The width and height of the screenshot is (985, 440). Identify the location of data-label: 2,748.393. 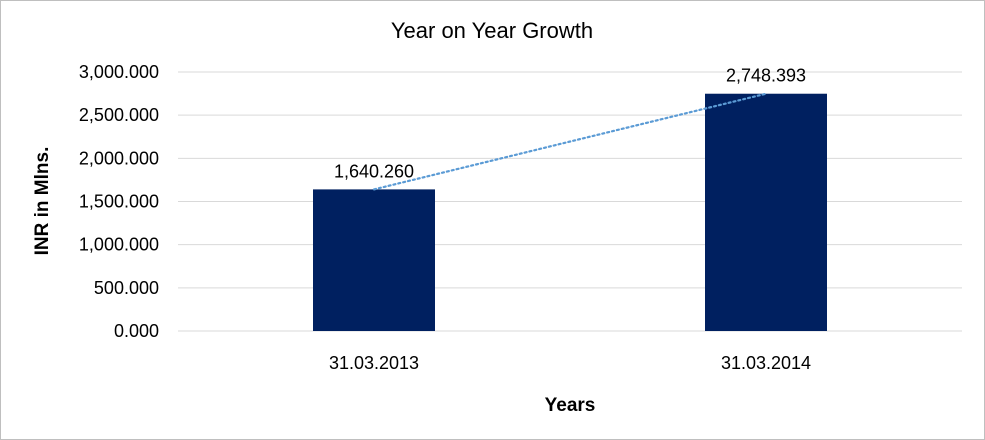
(766, 76).